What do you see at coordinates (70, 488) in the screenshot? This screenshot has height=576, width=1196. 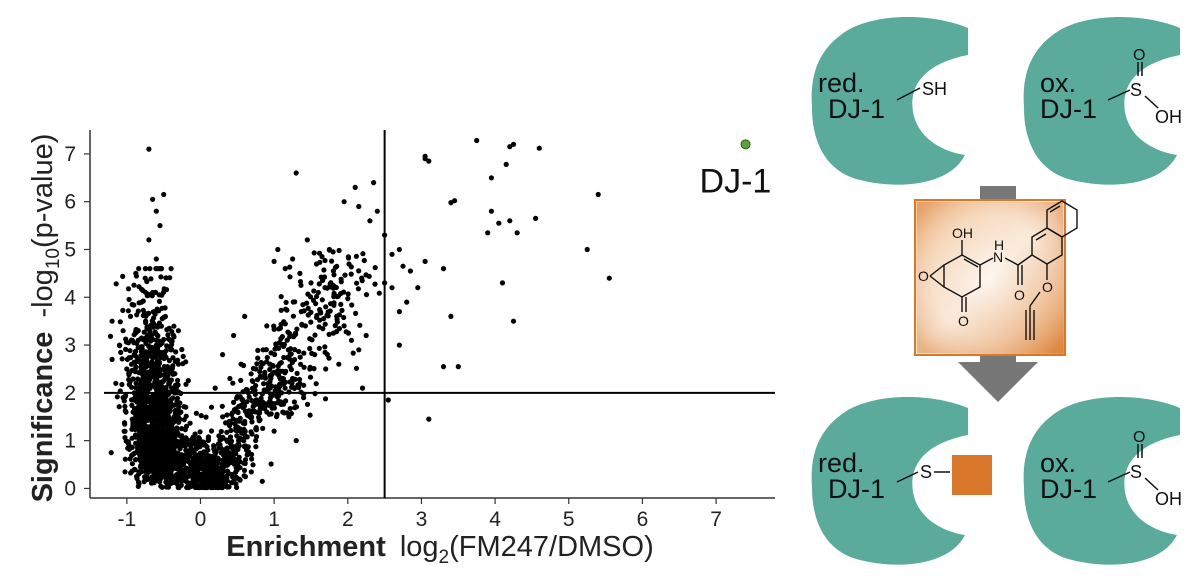 I see `y-tick-label: 0` at bounding box center [70, 488].